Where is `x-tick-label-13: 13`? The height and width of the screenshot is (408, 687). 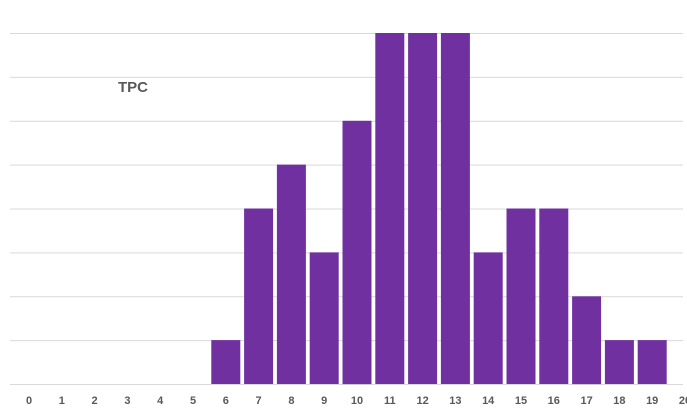 x-tick-label-13: 13 is located at coordinates (455, 401).